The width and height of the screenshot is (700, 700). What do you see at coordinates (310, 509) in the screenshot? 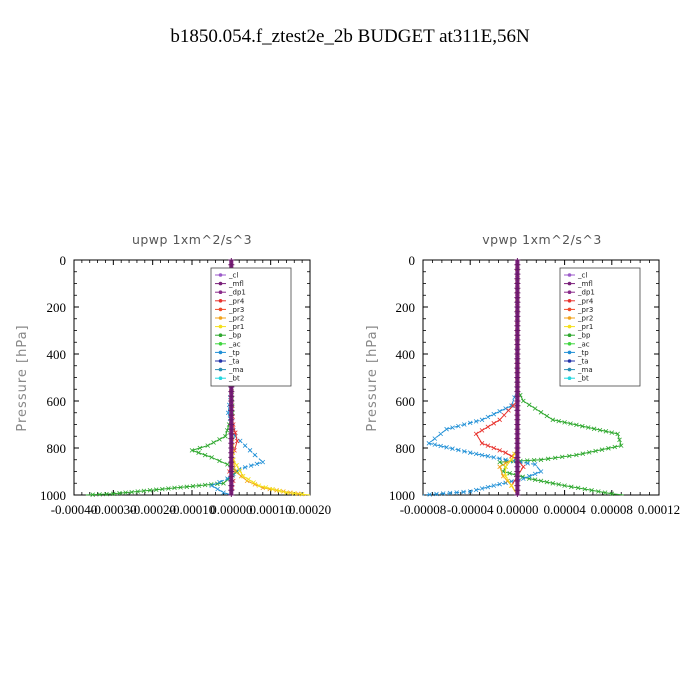
I see `upwp-x-tick-label: 0.00020` at bounding box center [310, 509].